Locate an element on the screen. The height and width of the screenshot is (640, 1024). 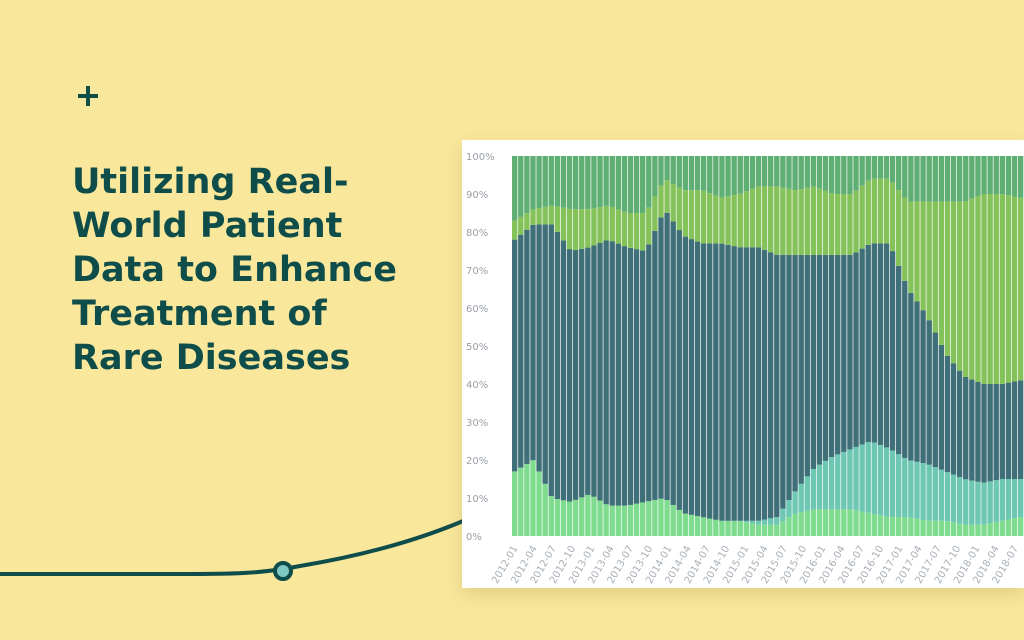
y-tick-label: 60% is located at coordinates (477, 309).